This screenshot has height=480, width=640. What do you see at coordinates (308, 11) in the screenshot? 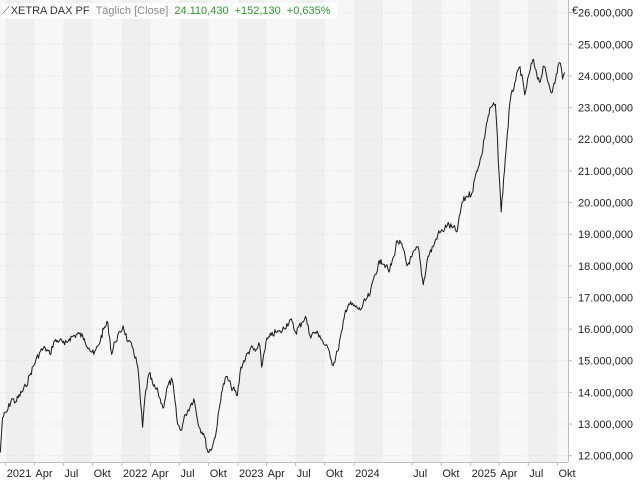
I see `price-change-percent: +0,635%` at bounding box center [308, 11].